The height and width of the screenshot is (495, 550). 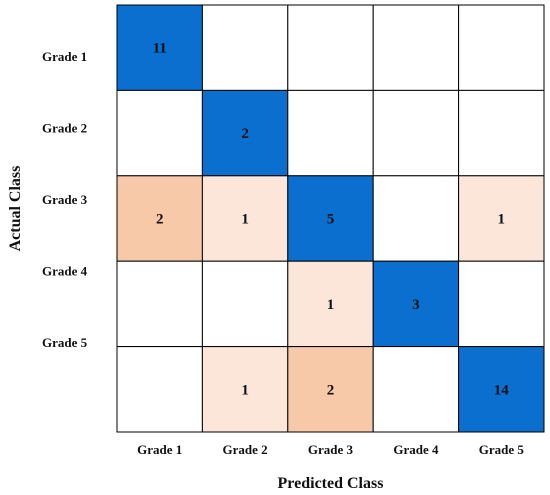 What do you see at coordinates (65, 271) in the screenshot?
I see `y-tick-label: Grade 4` at bounding box center [65, 271].